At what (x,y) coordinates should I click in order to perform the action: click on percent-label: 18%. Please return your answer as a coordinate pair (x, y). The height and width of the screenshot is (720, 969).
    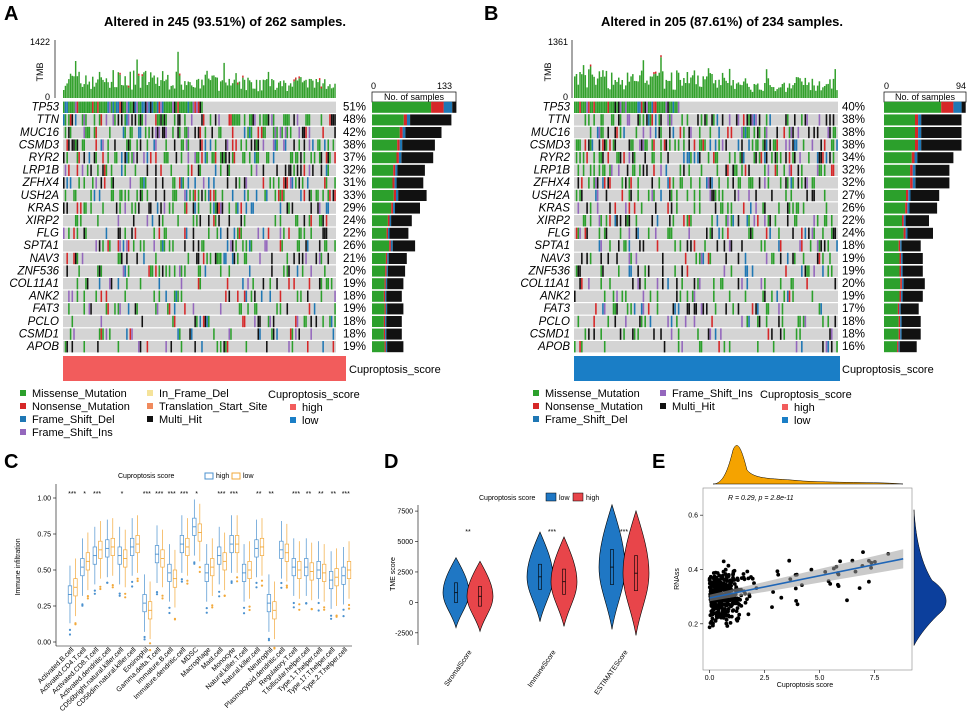
    Looking at the image, I should click on (853, 322).